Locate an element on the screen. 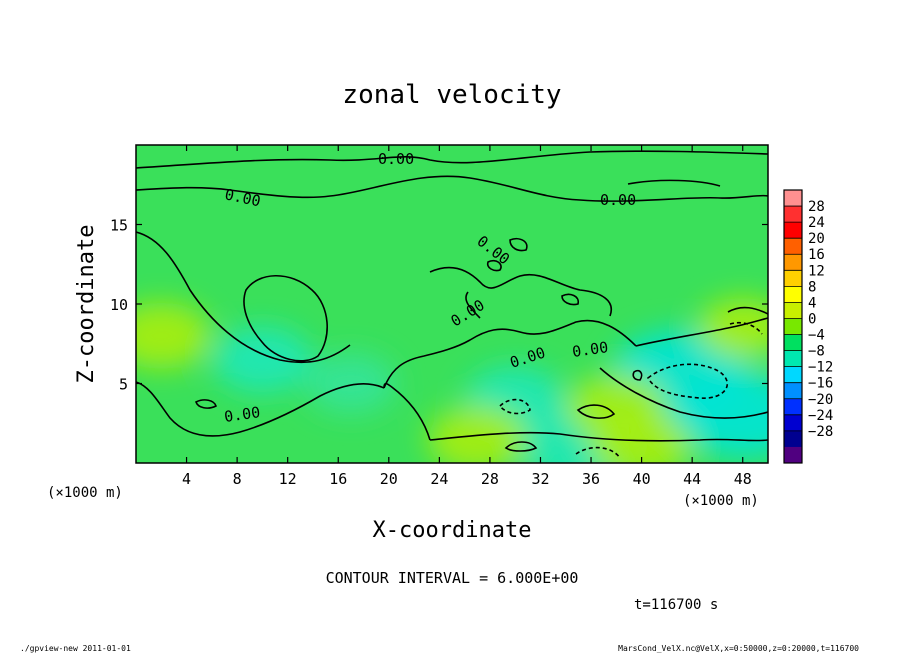 The height and width of the screenshot is (654, 904). colorbar-label: 8 is located at coordinates (812, 287).